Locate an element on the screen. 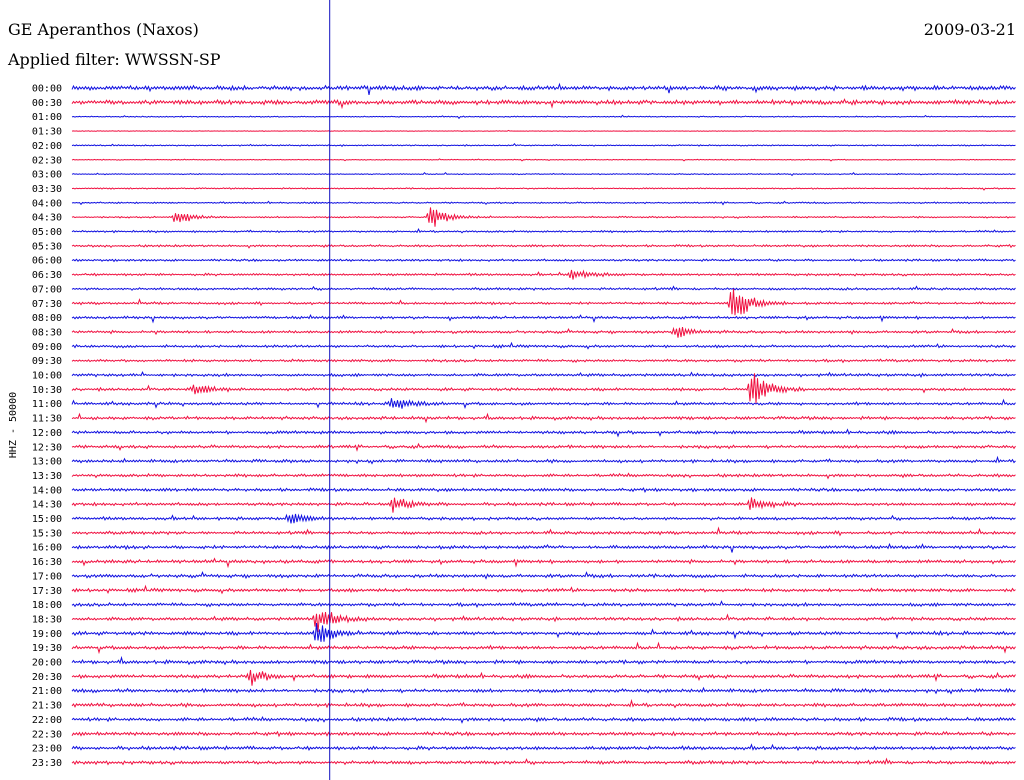 The height and width of the screenshot is (780, 1024). time-tick-label: 10:00 is located at coordinates (47, 376).